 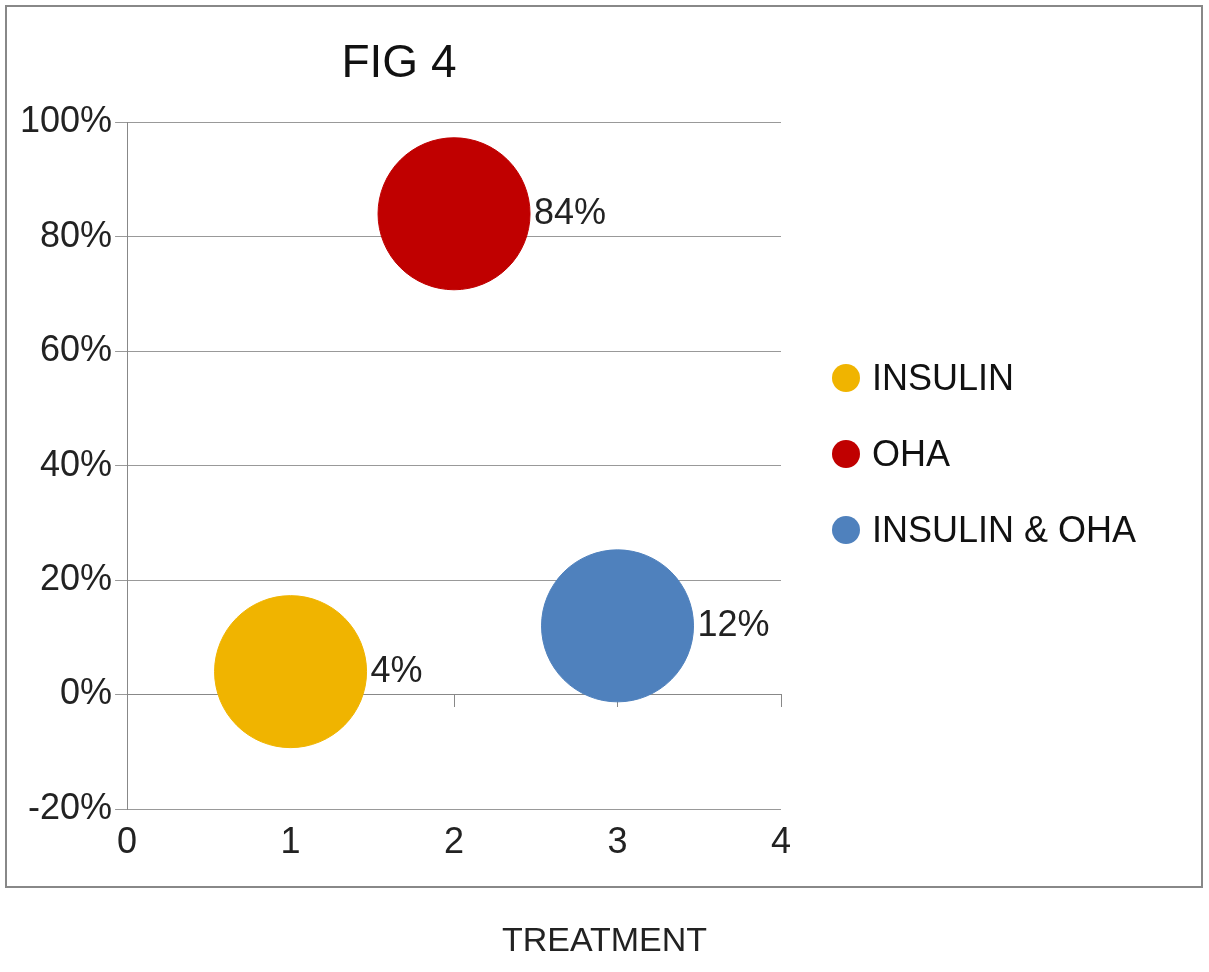 I want to click on legend-label: INSULIN & OHA, so click(x=1004, y=530).